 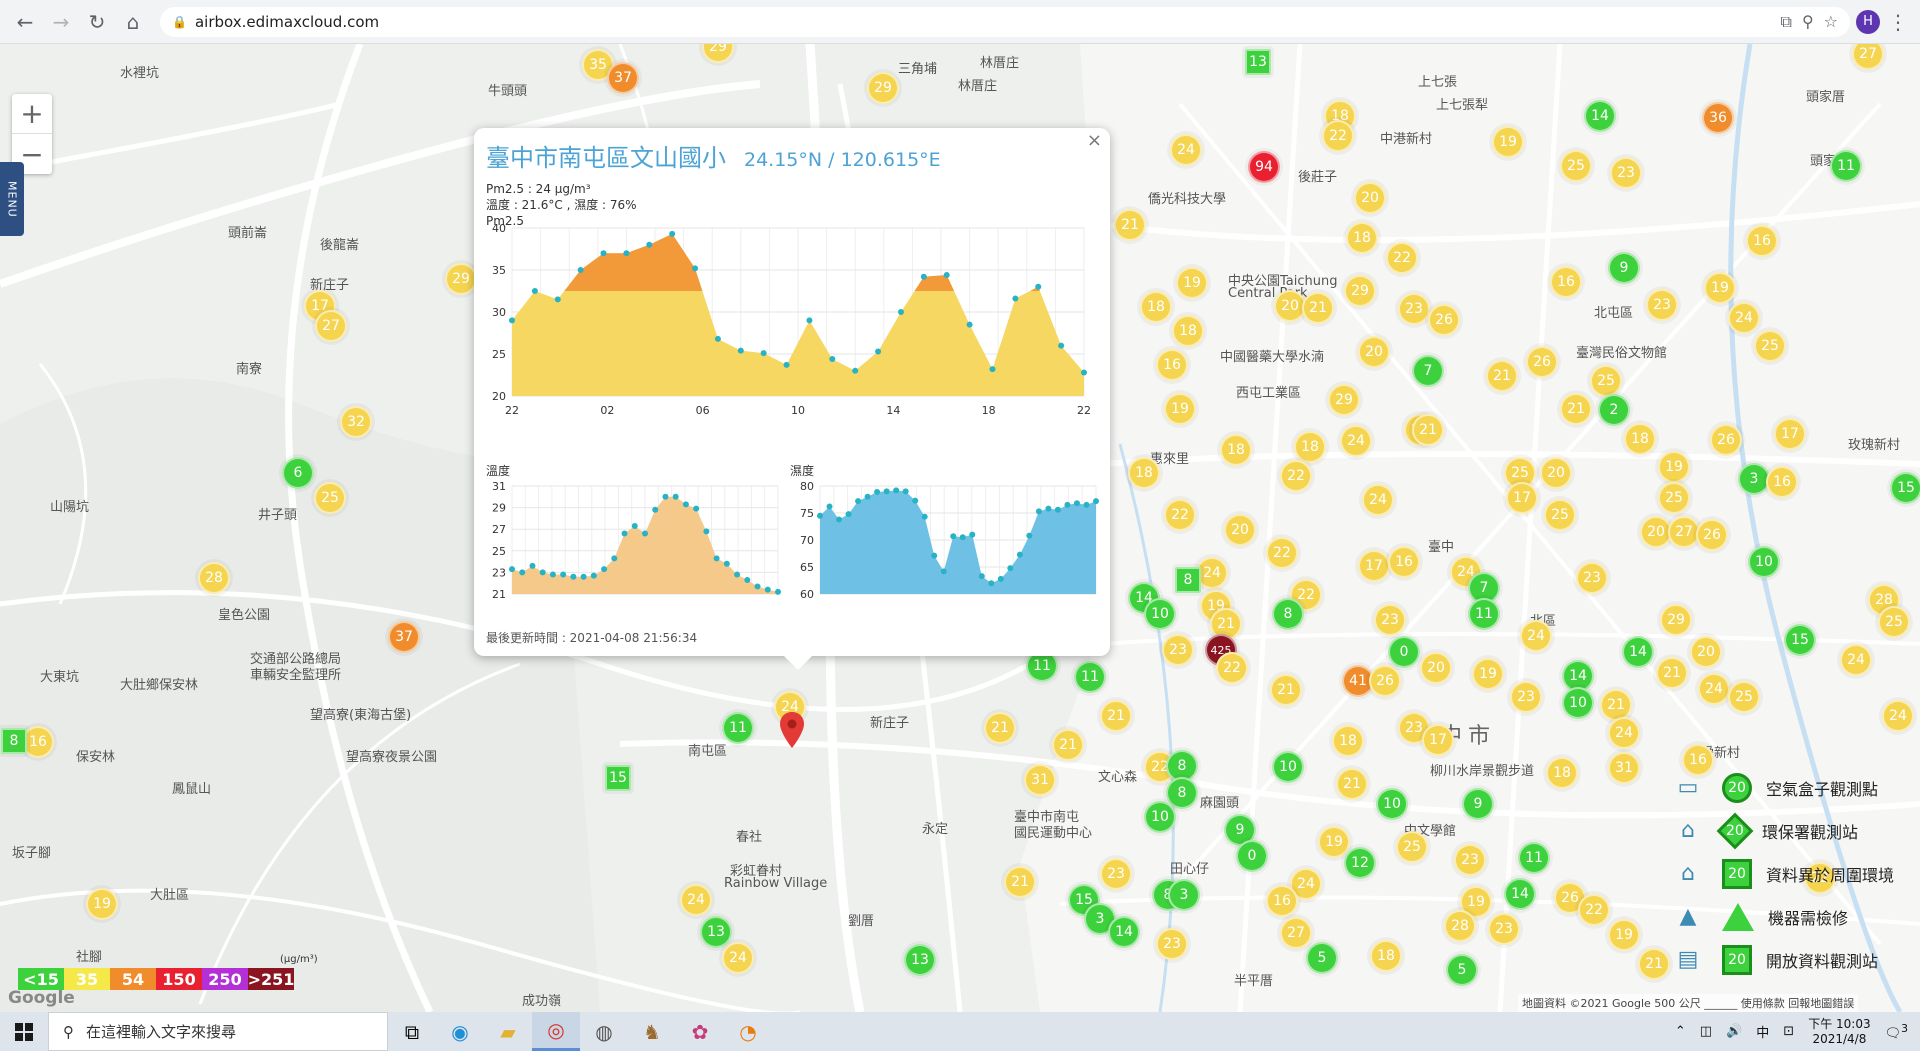 I want to click on keyboard-icon: ⊡, so click(x=1789, y=1031).